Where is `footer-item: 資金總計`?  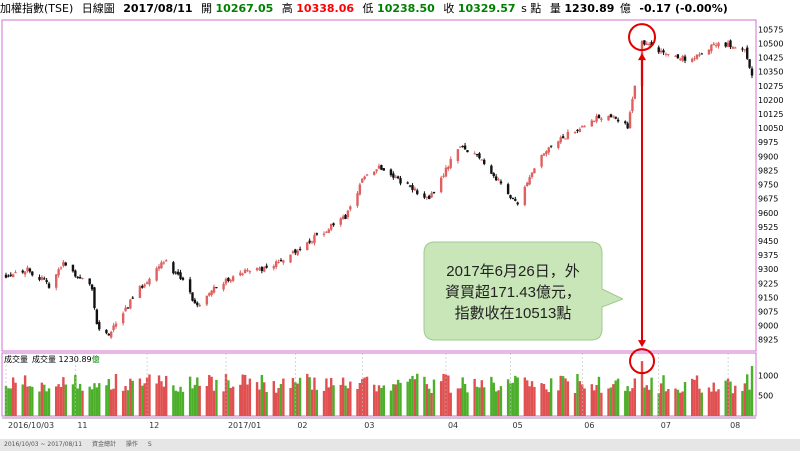 footer-item: 資金總計 is located at coordinates (103, 444).